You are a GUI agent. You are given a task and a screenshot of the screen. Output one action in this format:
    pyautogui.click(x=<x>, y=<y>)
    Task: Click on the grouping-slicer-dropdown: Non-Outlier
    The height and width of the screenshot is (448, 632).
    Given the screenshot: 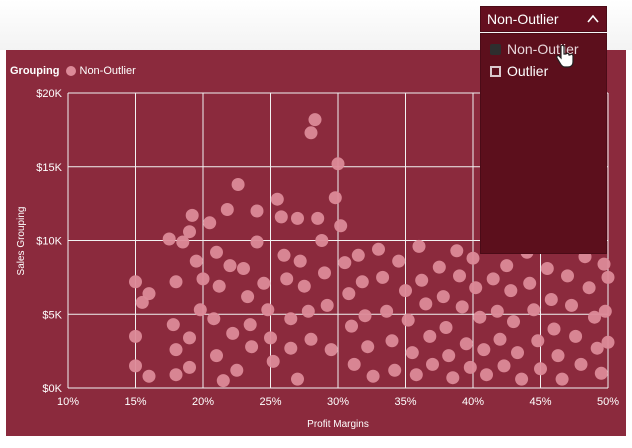 What is the action you would take?
    pyautogui.click(x=543, y=19)
    